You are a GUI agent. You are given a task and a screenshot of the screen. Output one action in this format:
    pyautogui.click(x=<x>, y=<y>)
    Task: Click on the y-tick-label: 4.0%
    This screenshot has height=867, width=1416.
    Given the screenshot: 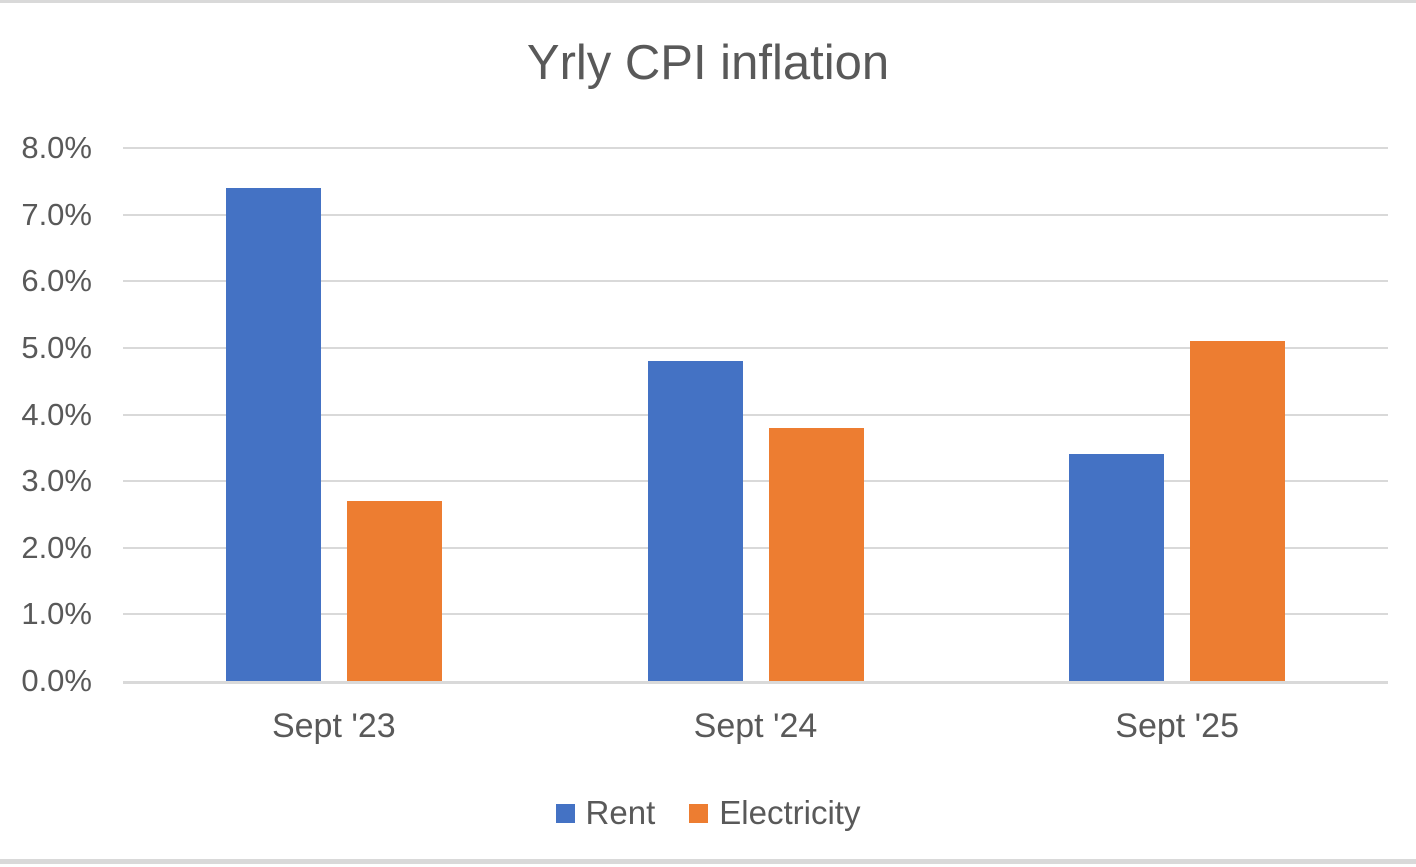 What is the action you would take?
    pyautogui.click(x=56, y=414)
    